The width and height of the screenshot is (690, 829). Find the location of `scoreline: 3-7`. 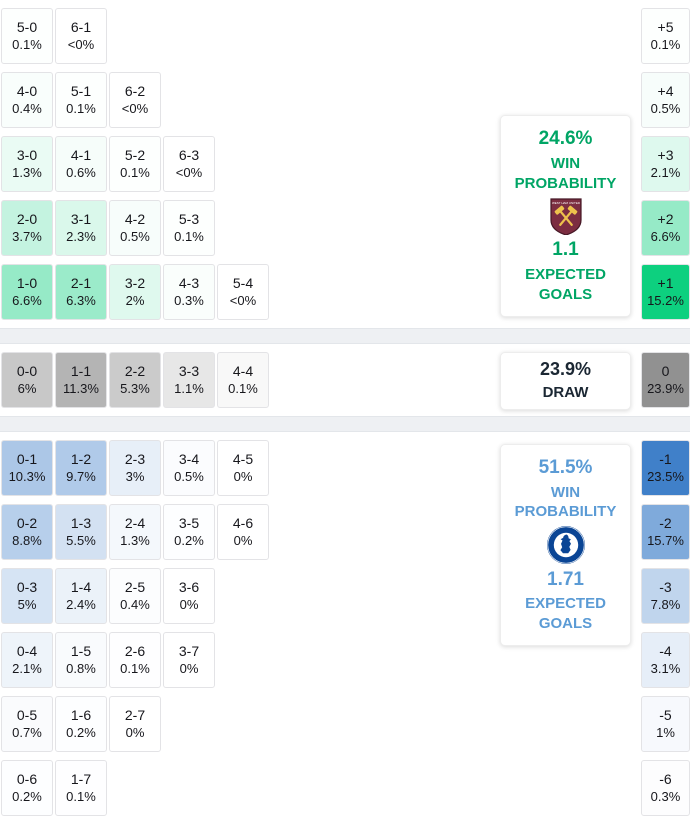

scoreline: 3-7 is located at coordinates (189, 651).